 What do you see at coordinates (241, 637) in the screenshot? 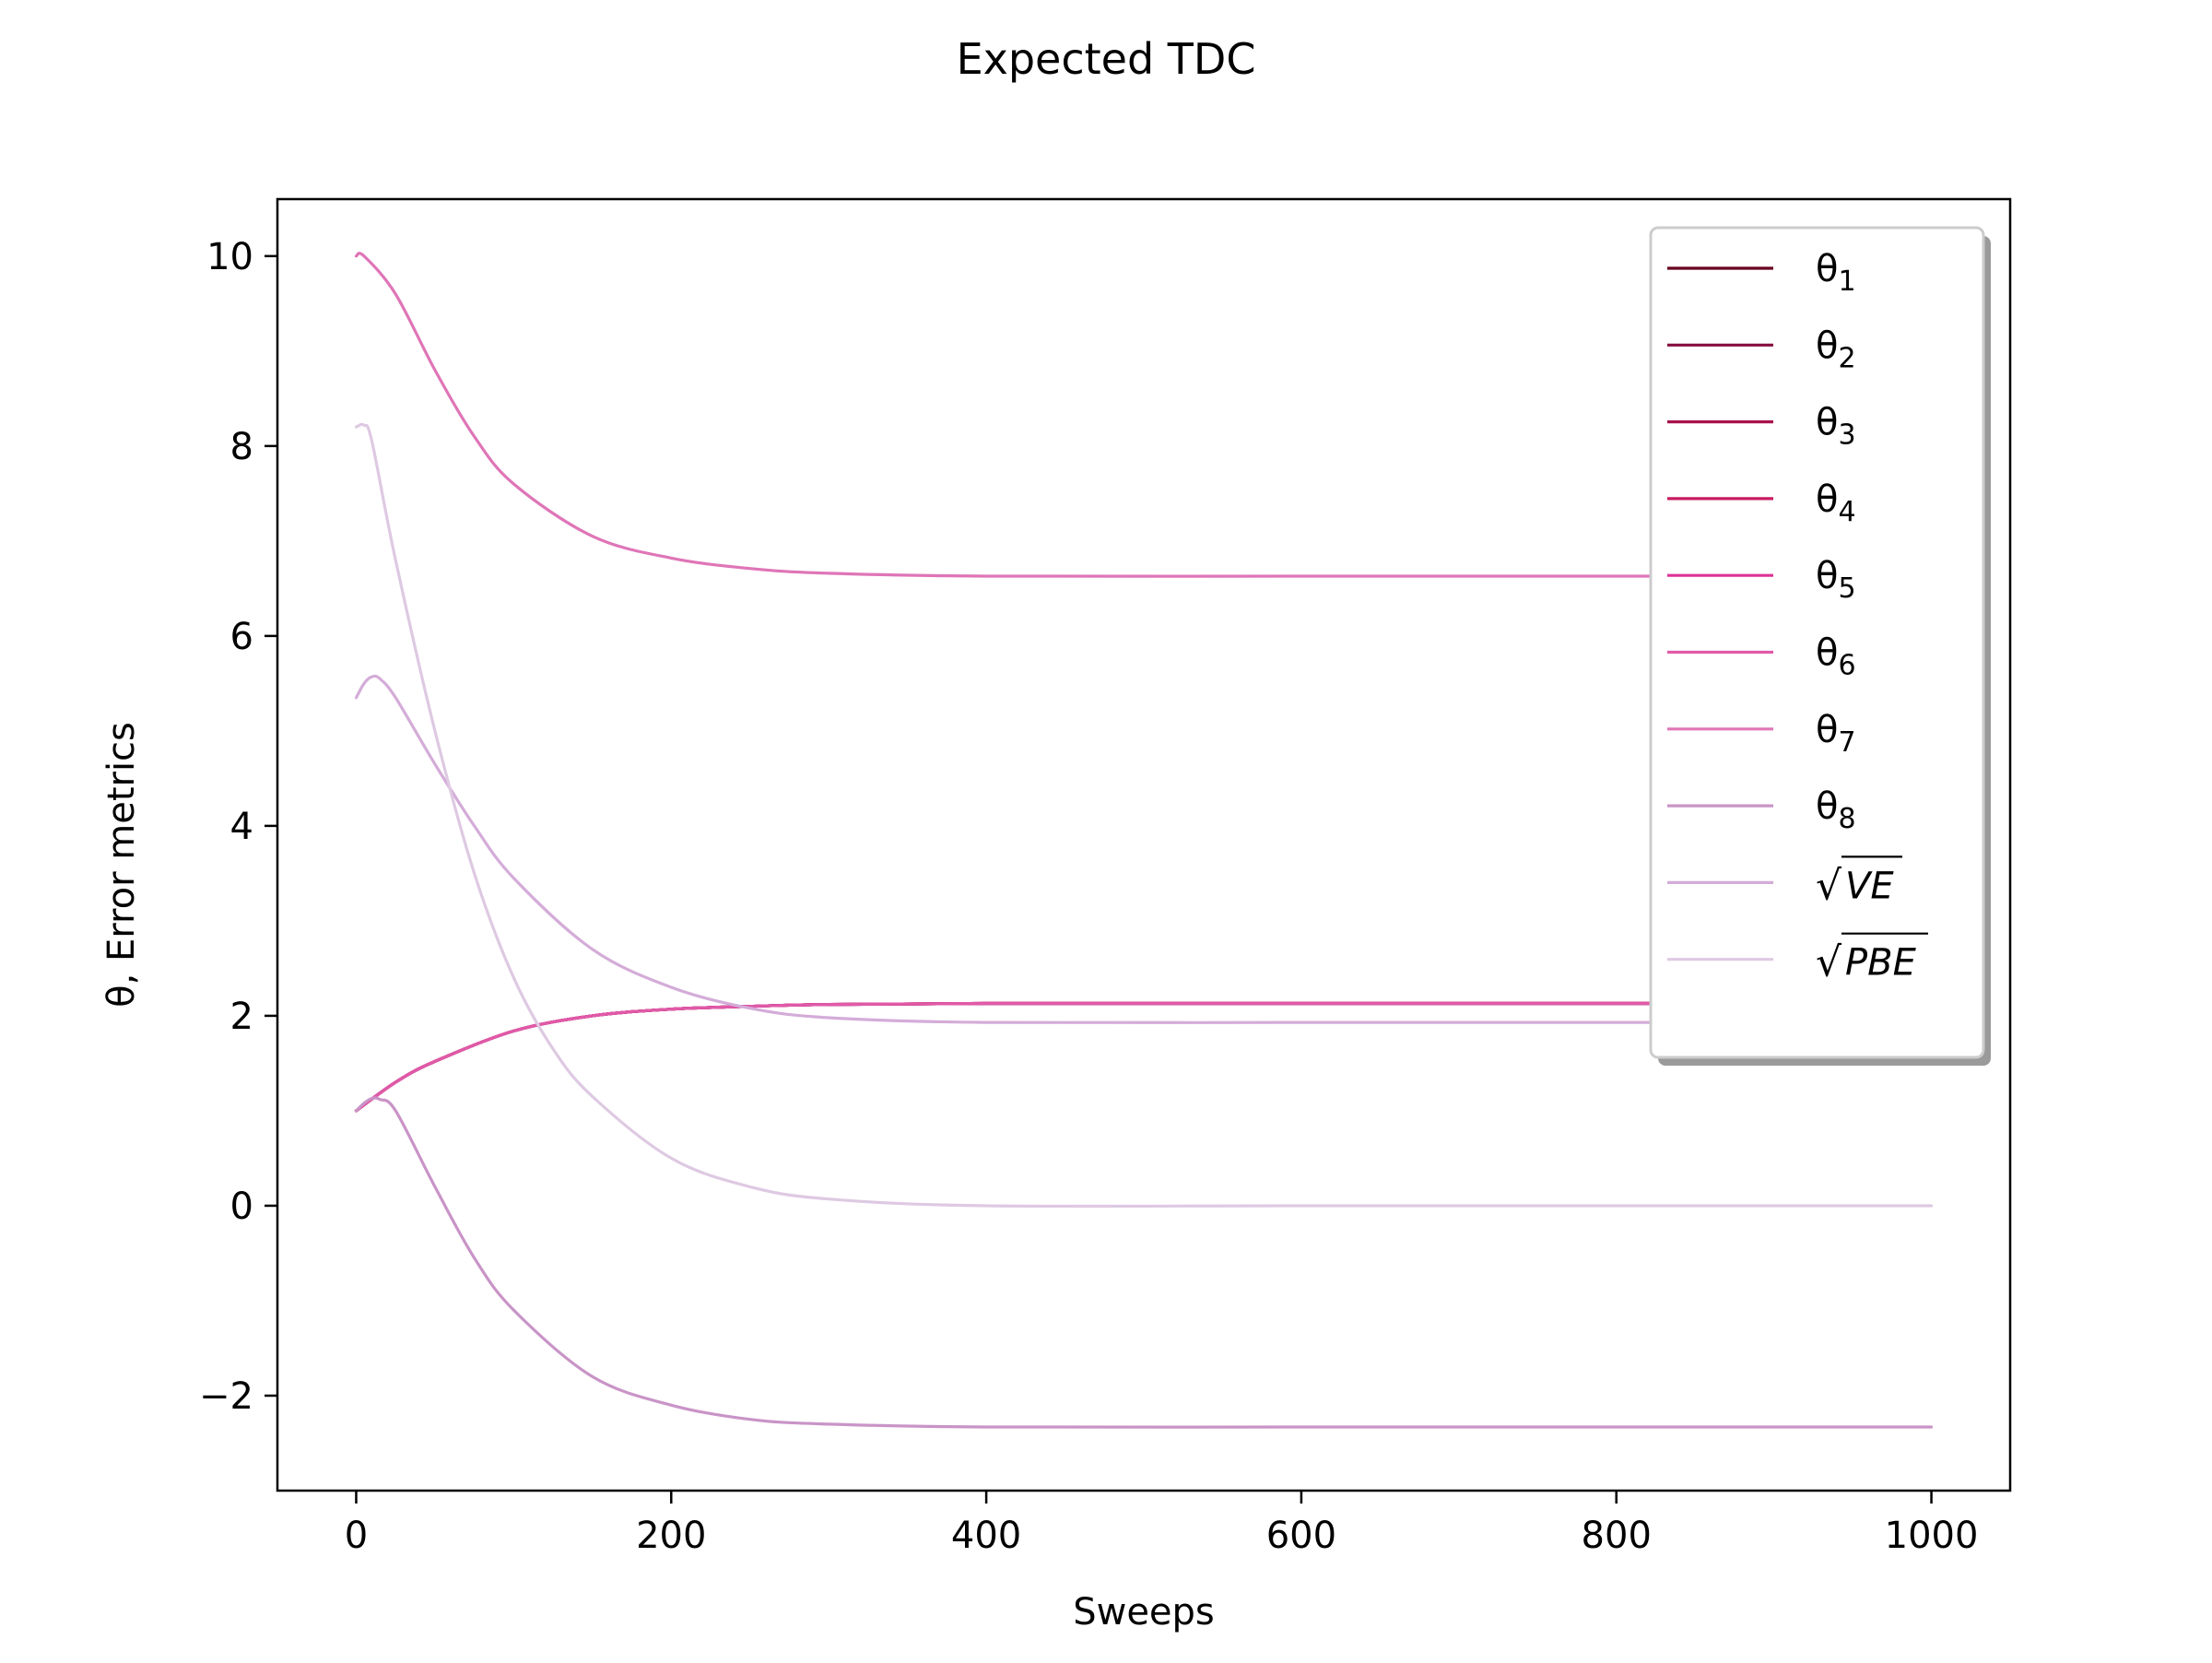
I see `y-tick-label: 6` at bounding box center [241, 637].